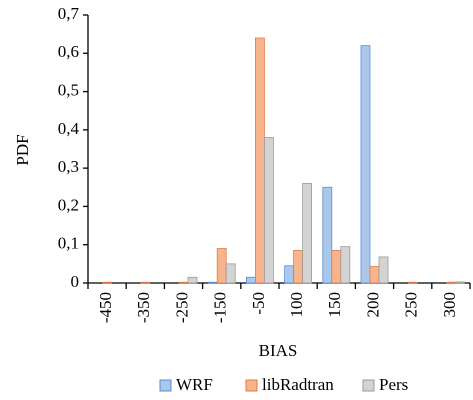 The image size is (473, 400). I want to click on x-tick-label: -350, so click(143, 307).